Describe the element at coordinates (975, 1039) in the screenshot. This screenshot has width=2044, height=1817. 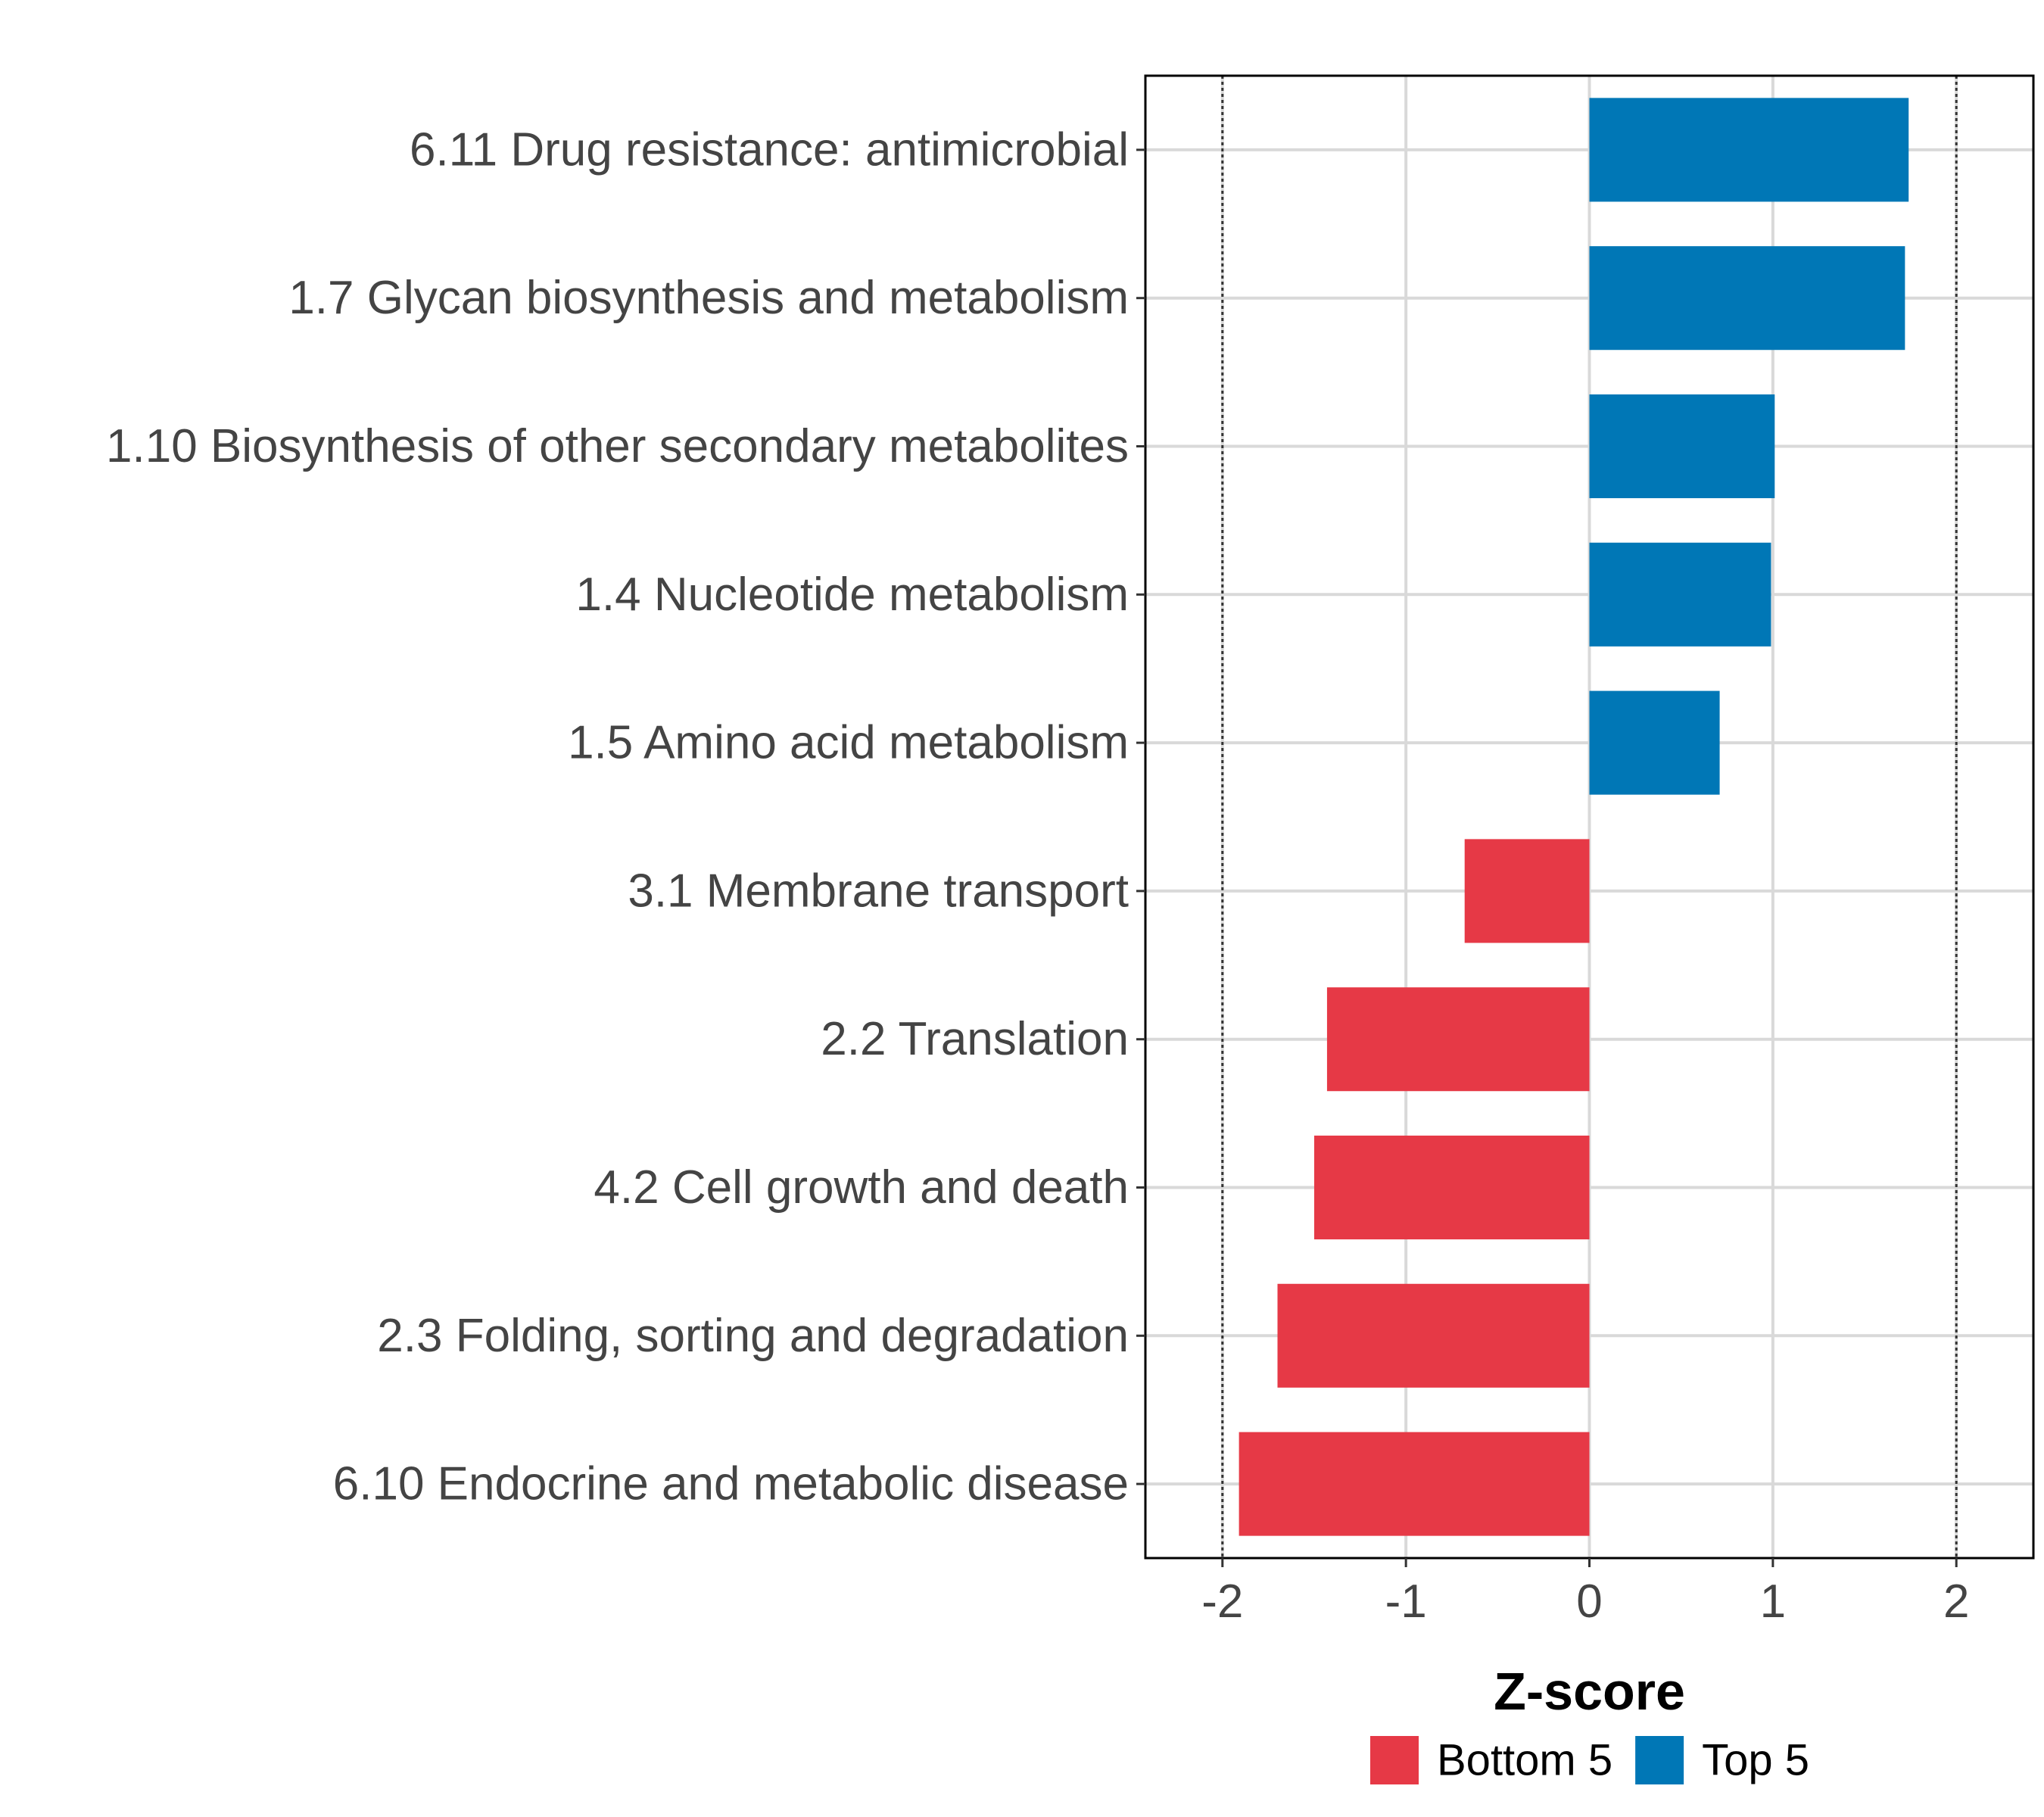
I see `category-label: 2.2 Translation` at that location.